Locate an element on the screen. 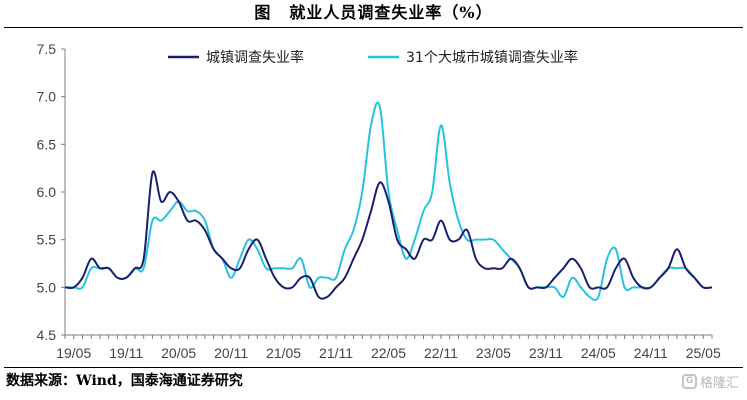  watermark: G 格隆汇 is located at coordinates (710, 381).